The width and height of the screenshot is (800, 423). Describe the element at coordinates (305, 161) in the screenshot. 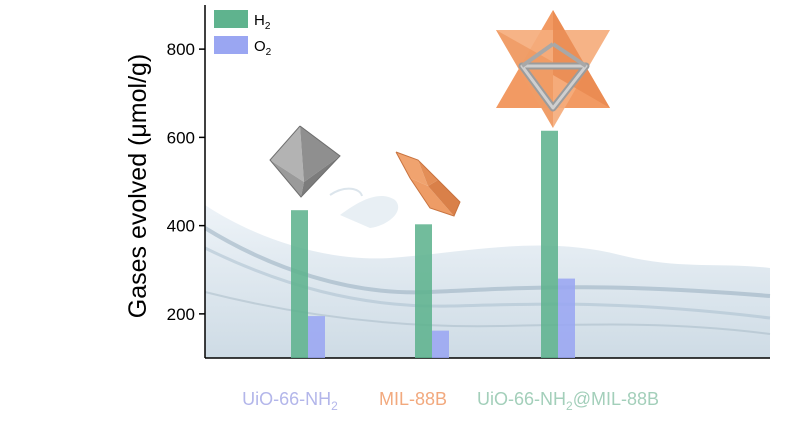

I see `octahedron-crystal-icon` at that location.